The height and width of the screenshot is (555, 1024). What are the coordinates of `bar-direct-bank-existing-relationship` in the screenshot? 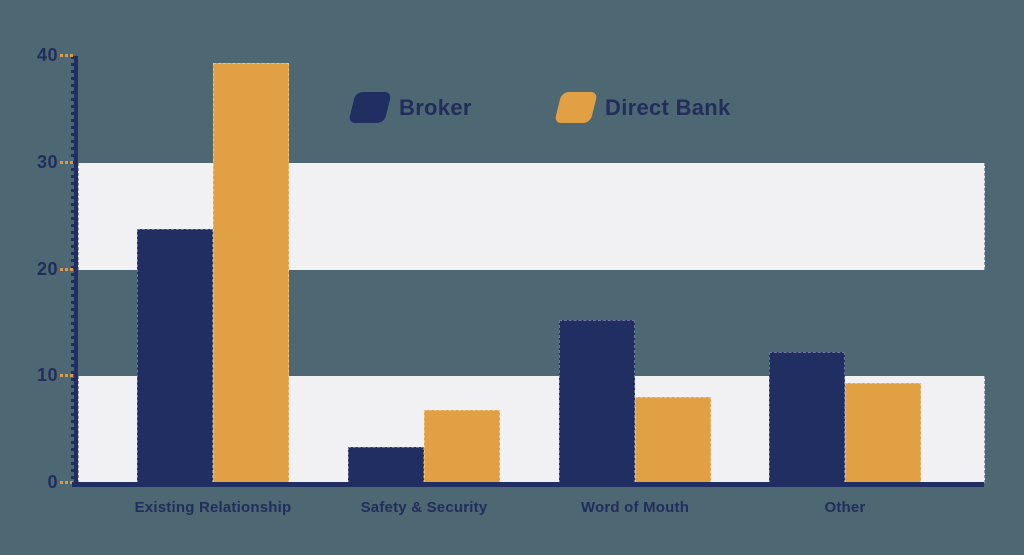 It's located at (251, 273).